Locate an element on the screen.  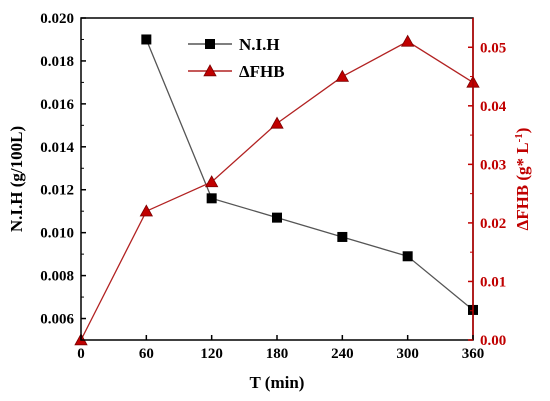
y-right-axis-title: ΔFHB (g* L-1) is located at coordinates (522, 179).